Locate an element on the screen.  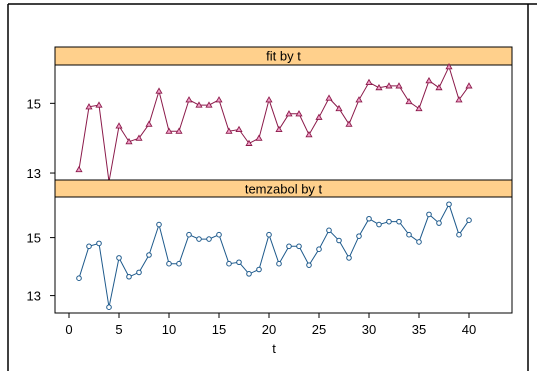
x-tick-label: 0 is located at coordinates (68, 329).